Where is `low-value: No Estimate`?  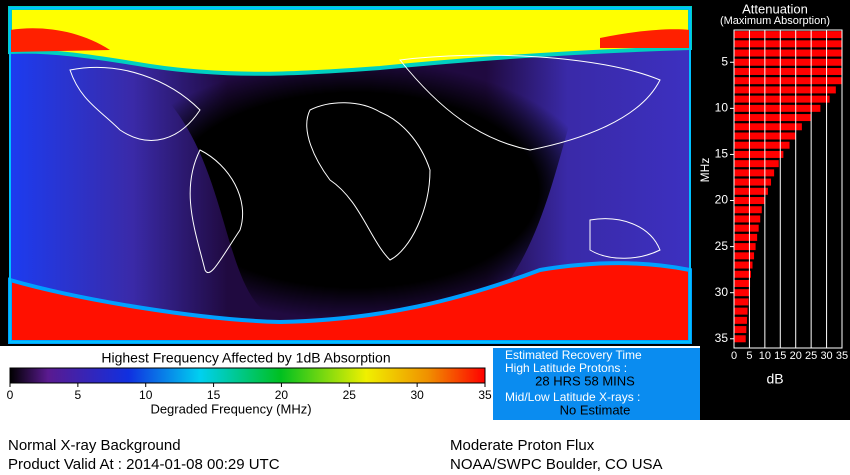
low-value: No Estimate is located at coordinates (595, 409).